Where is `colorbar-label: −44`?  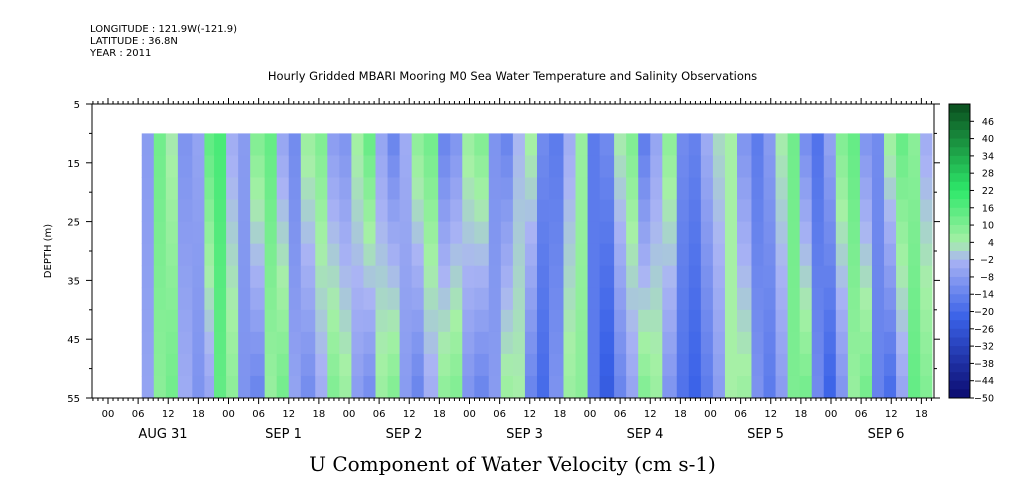 colorbar-label: −44 is located at coordinates (984, 381).